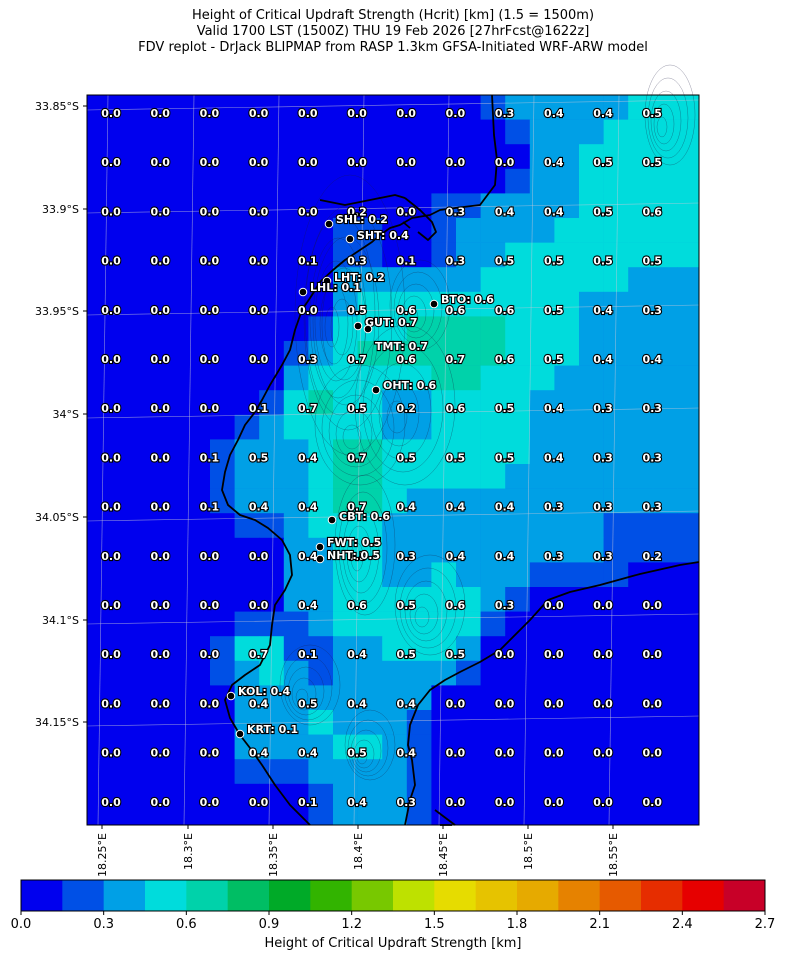  Describe the element at coordinates (652, 556) in the screenshot. I see `grid-value-label: 0.2` at that location.